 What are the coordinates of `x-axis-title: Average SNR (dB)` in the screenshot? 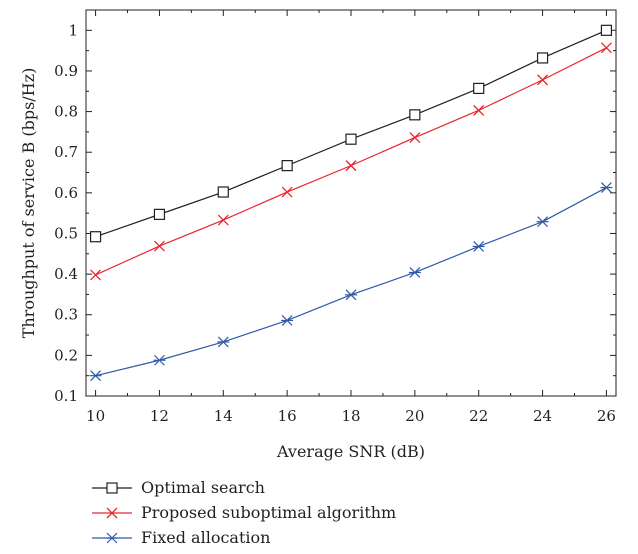 It's located at (350, 451).